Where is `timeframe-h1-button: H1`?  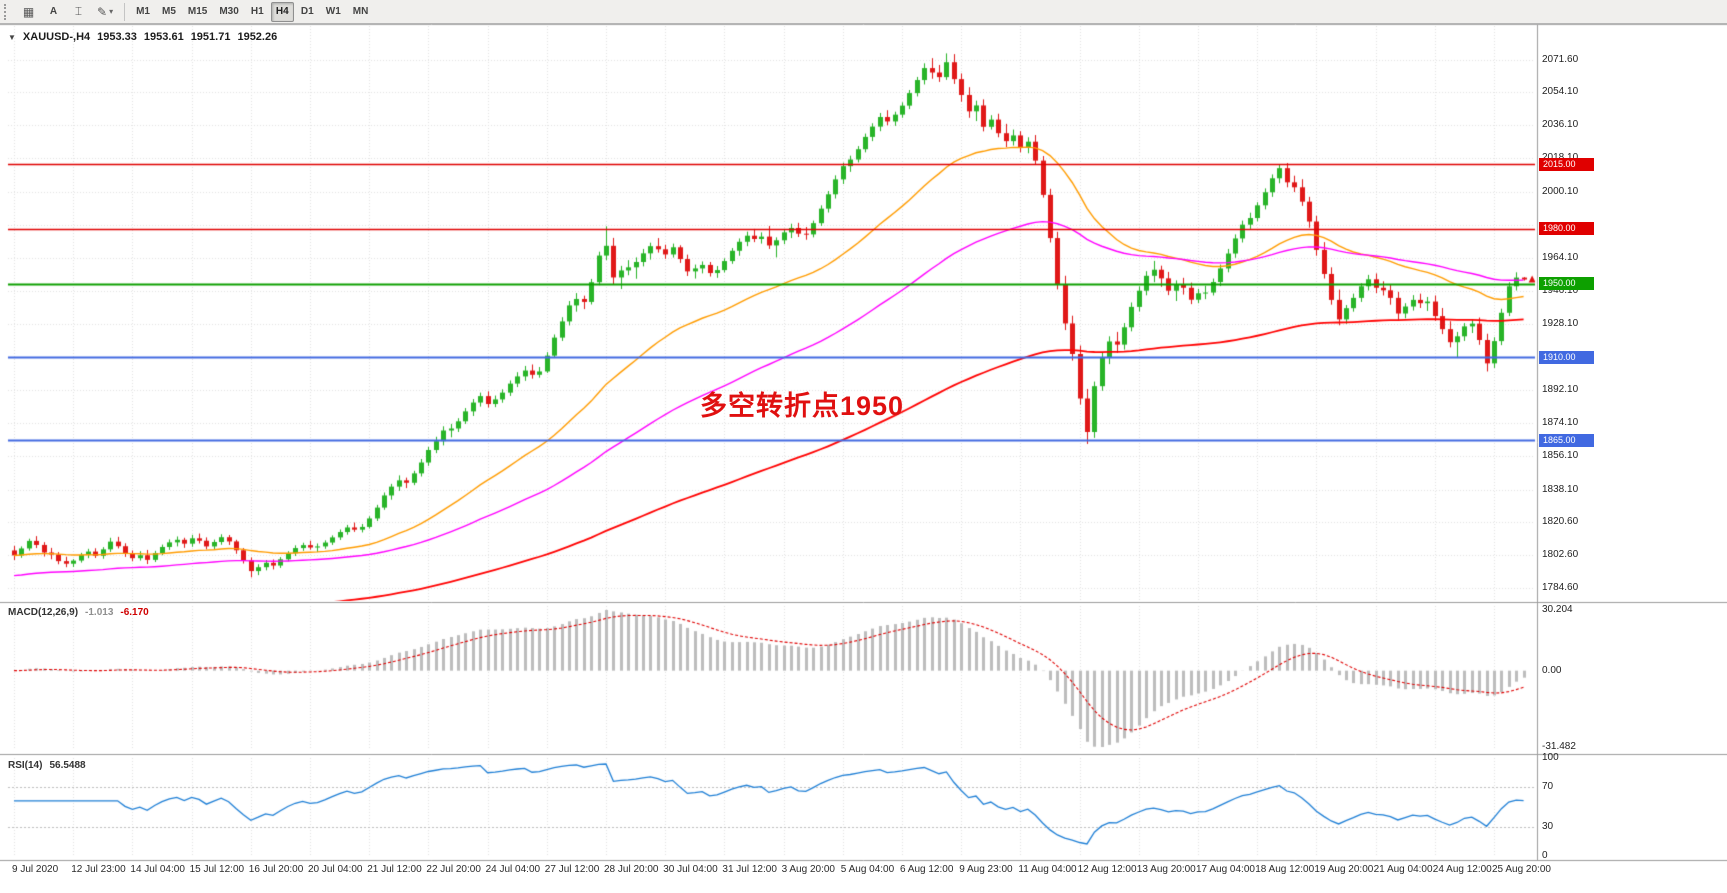 timeframe-h1-button: H1 is located at coordinates (257, 12).